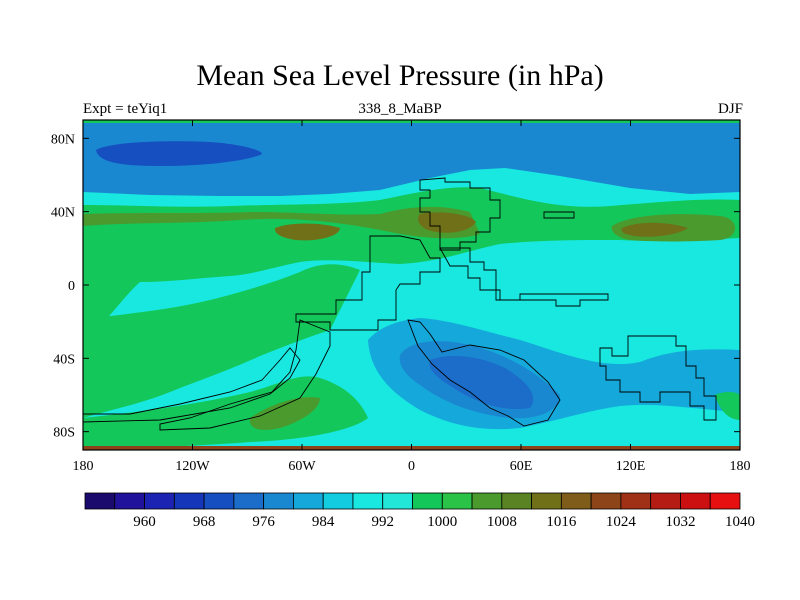 The height and width of the screenshot is (600, 800). I want to click on plot-title: Mean Sea Level Pressure (in hPa), so click(400, 75).